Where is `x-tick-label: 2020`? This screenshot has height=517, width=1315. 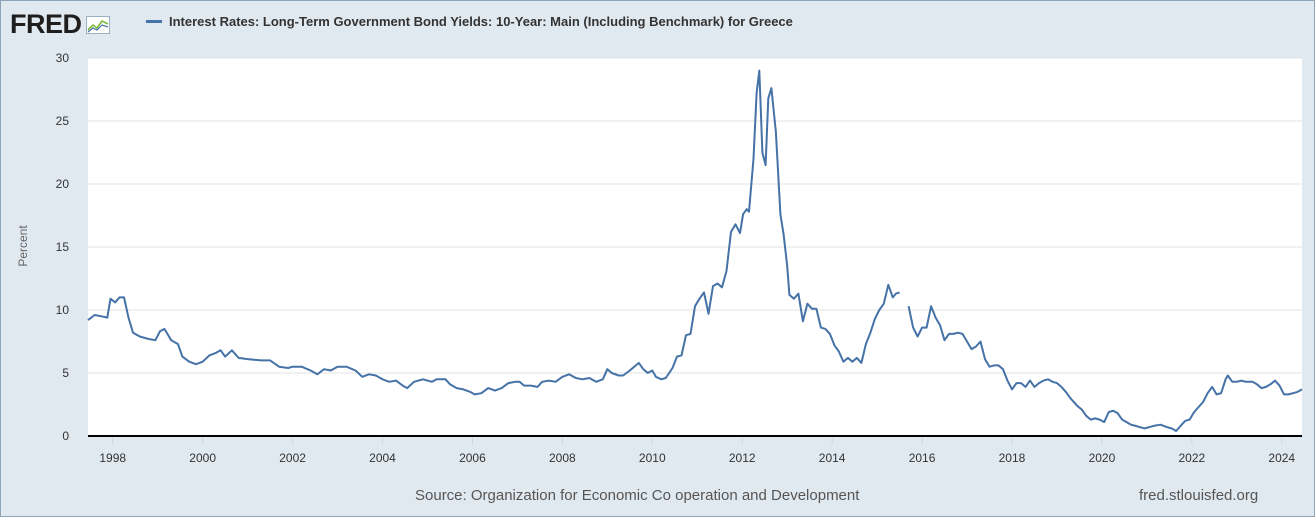 x-tick-label: 2020 is located at coordinates (1102, 458).